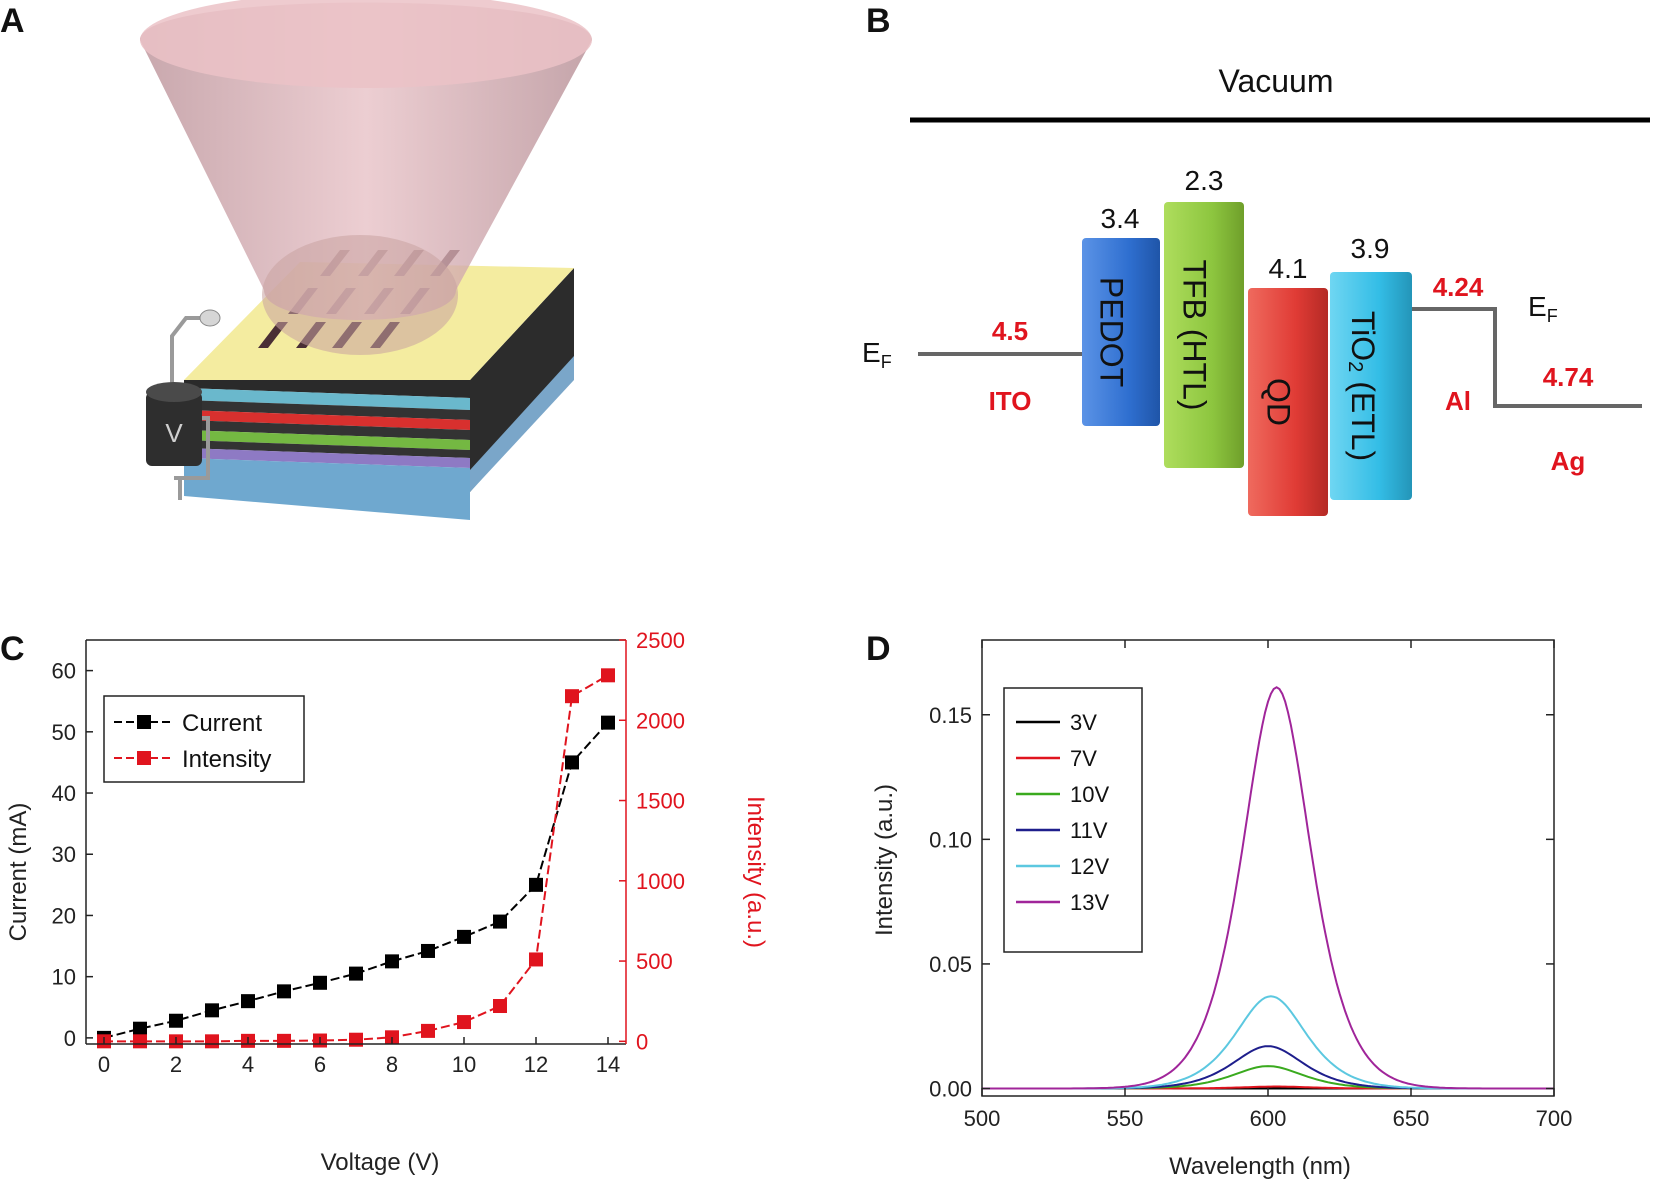 The height and width of the screenshot is (1180, 1654). Describe the element at coordinates (642, 1041) in the screenshot. I see `c-y2-tick-label: 0` at that location.